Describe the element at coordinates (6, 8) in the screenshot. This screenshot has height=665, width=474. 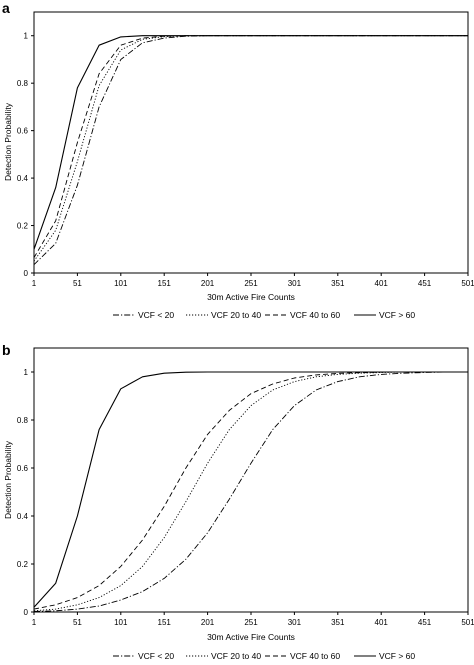
I see `panel-letter-a: a` at that location.